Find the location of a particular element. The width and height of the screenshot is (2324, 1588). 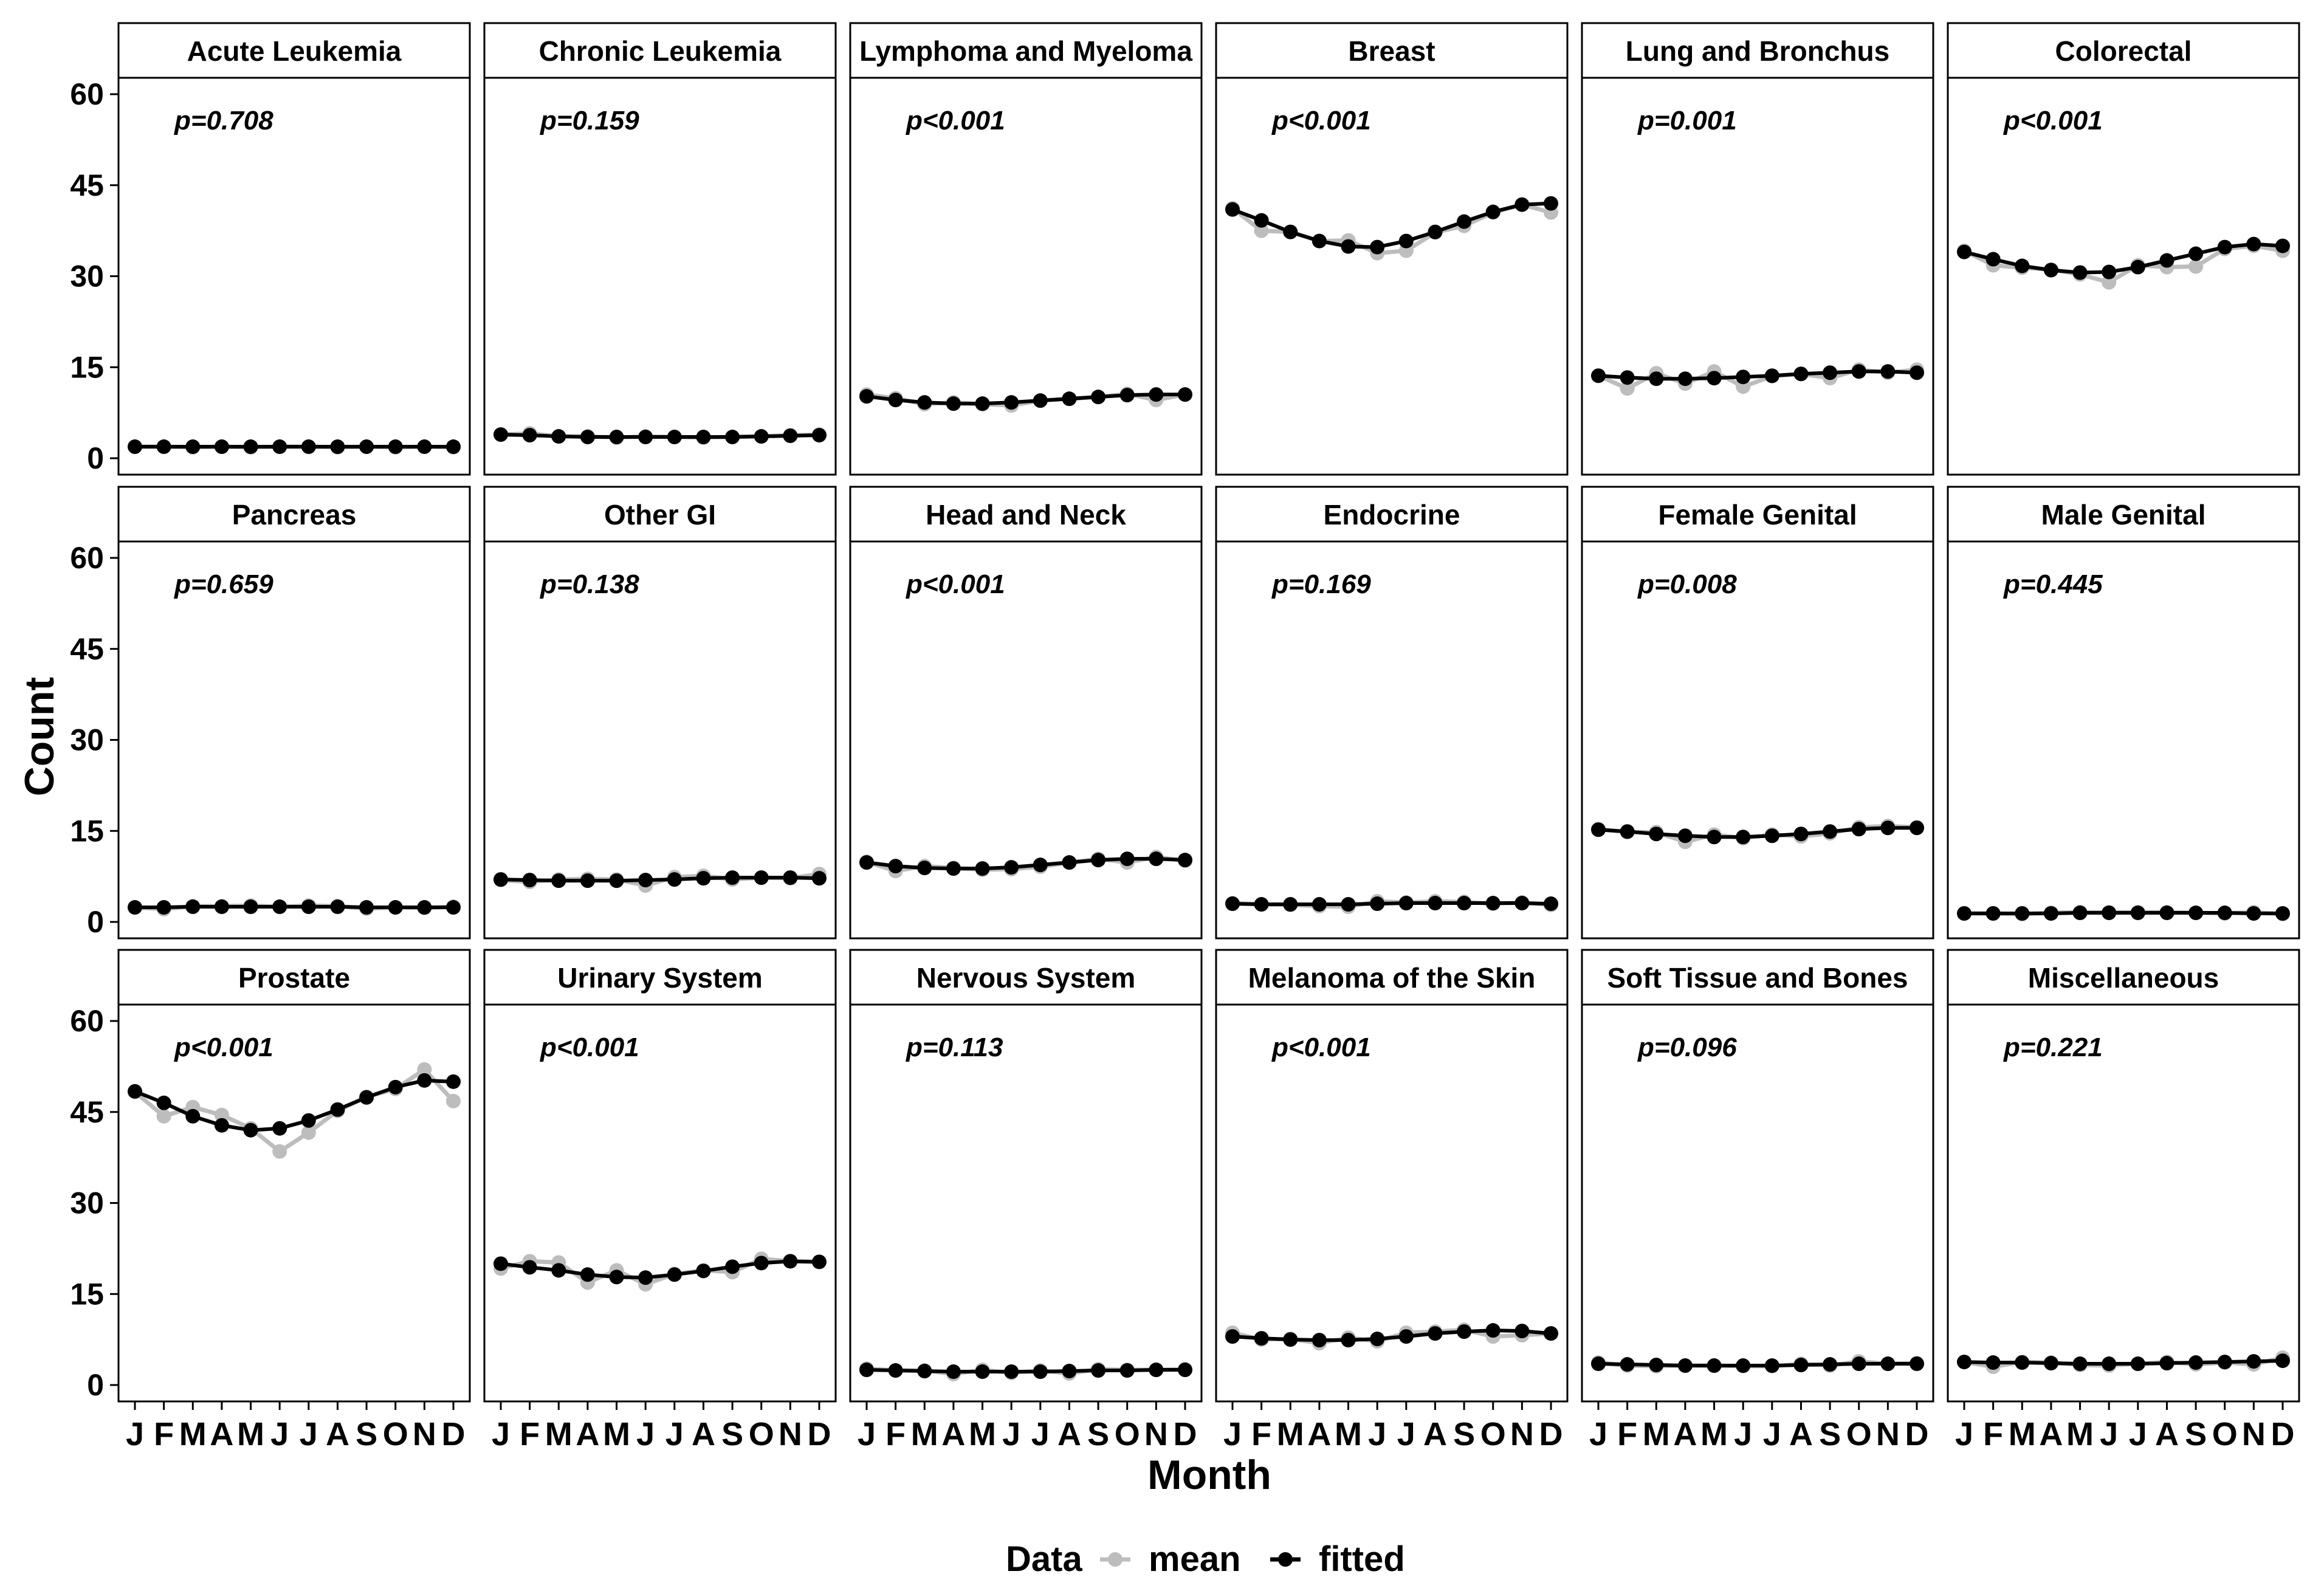

facet-title: Nervous System is located at coordinates (1026, 978).